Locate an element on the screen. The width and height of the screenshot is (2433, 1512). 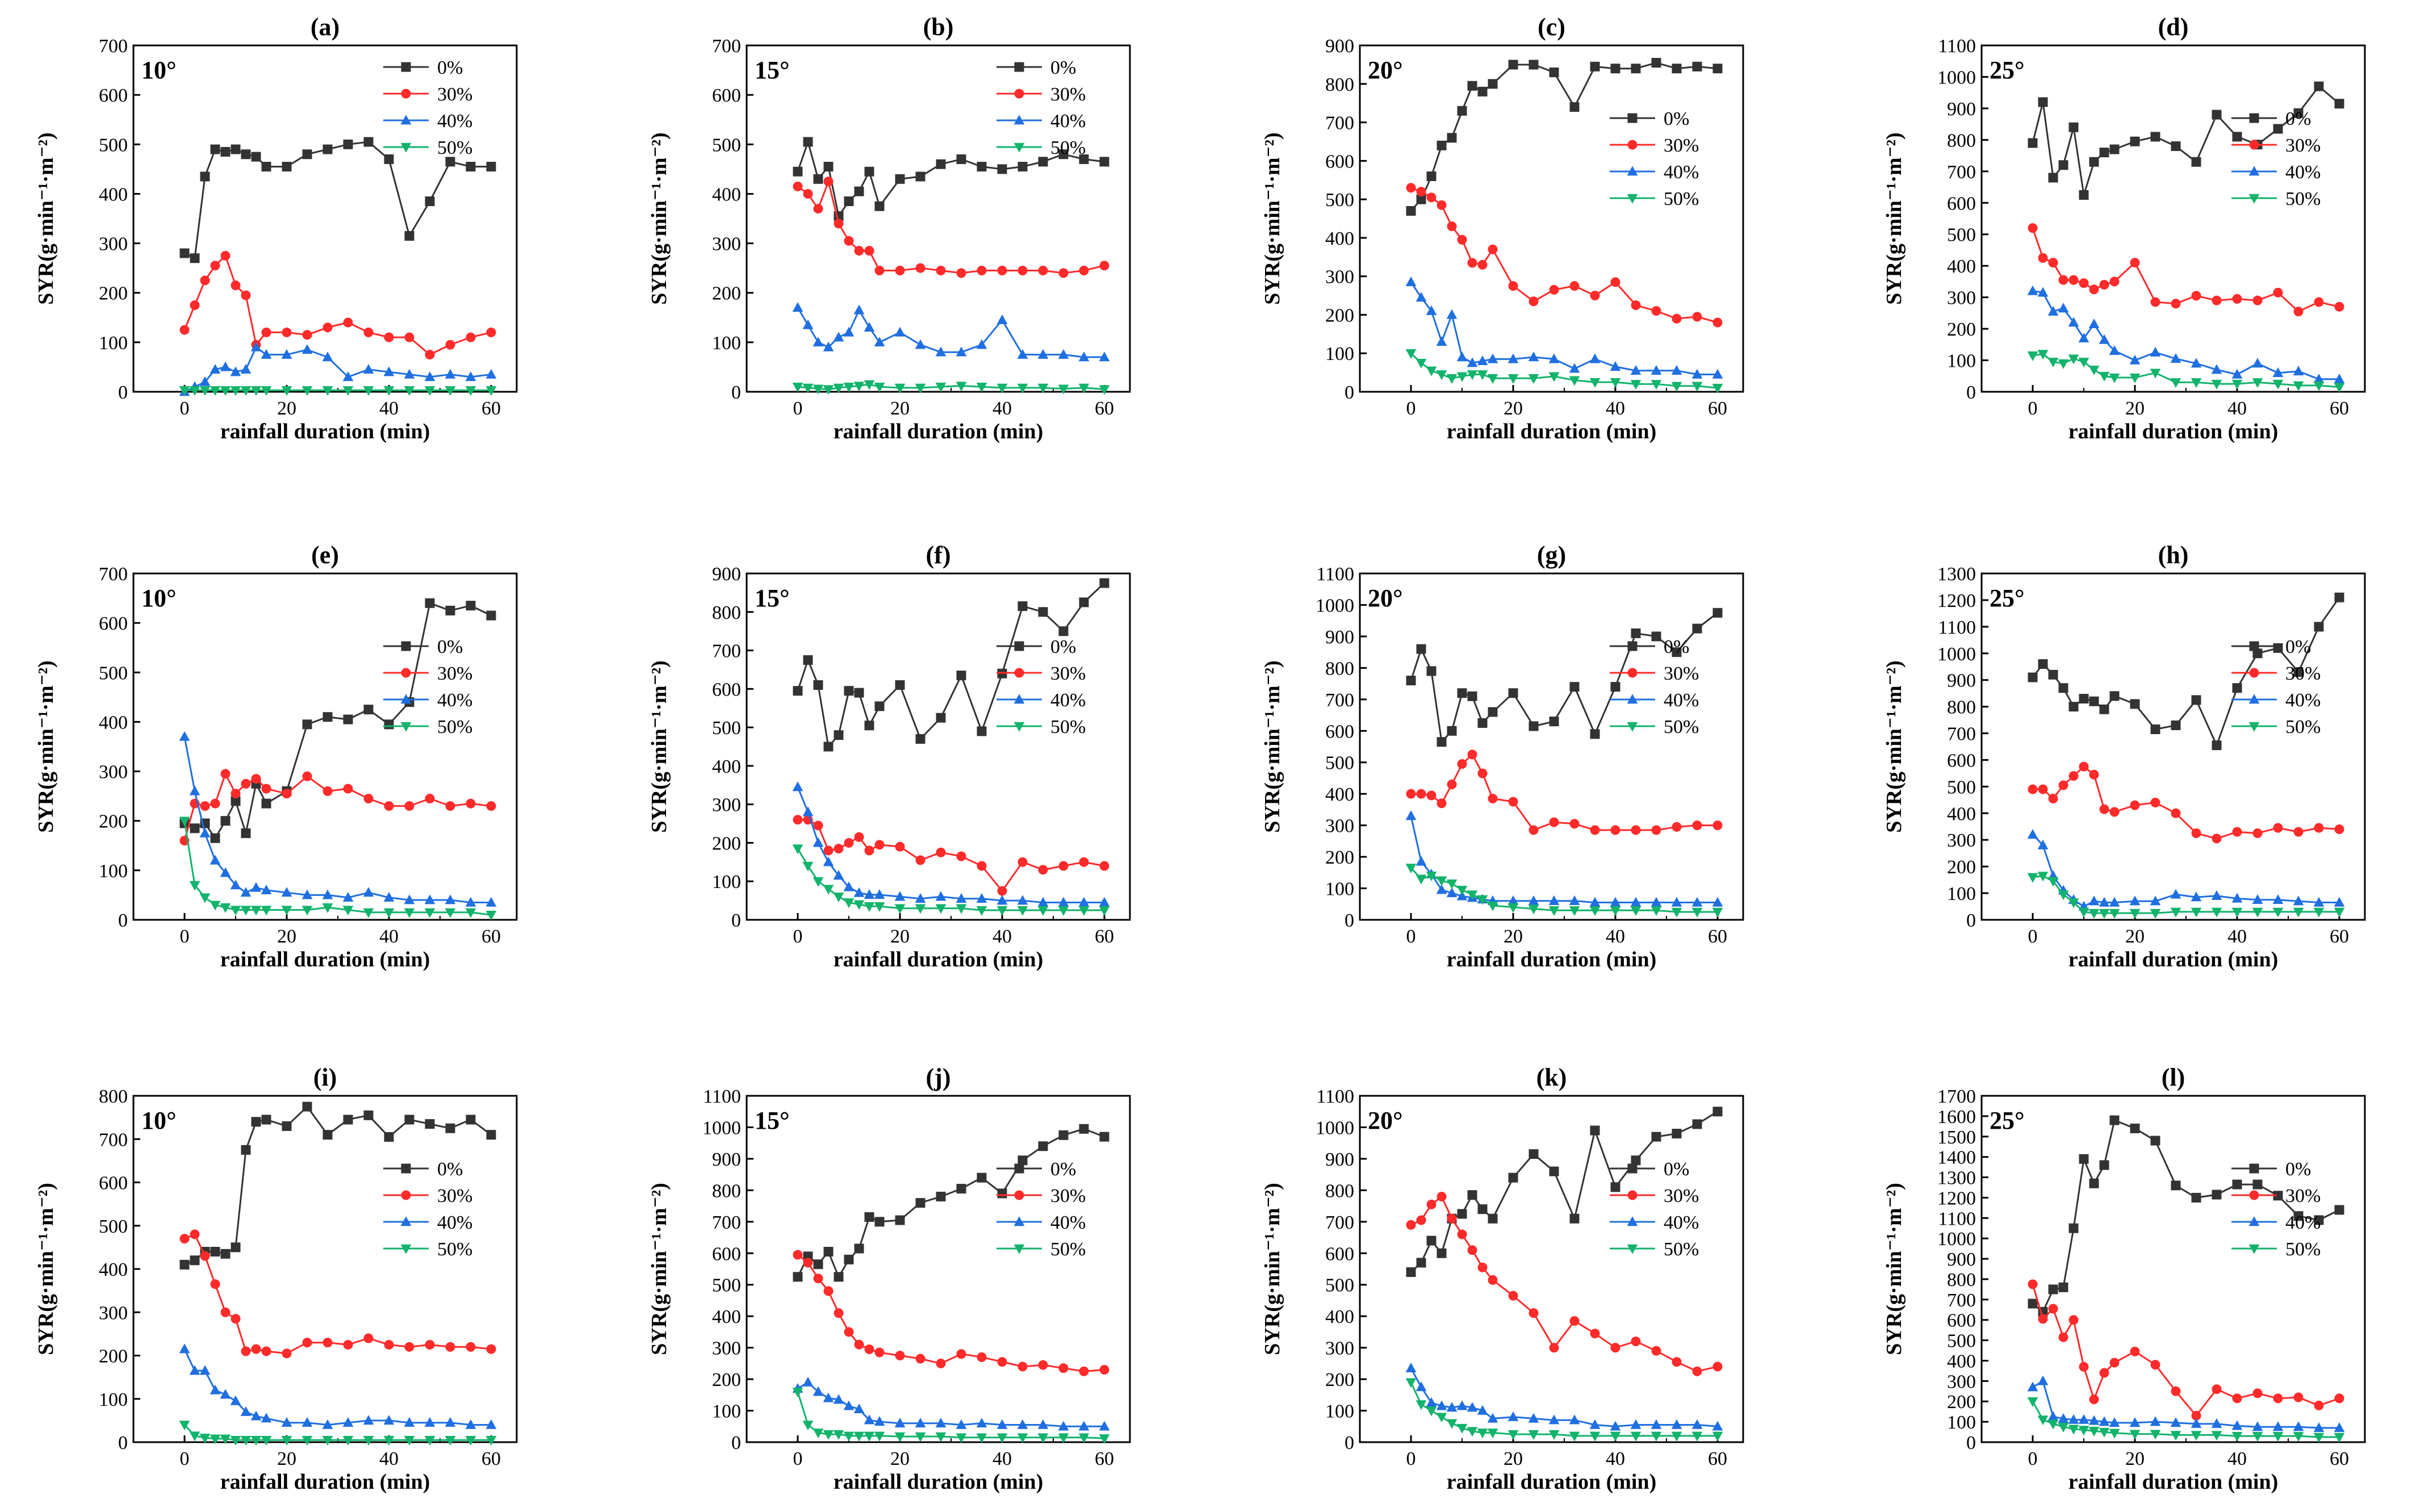
x-tick-label: 0 is located at coordinates (185, 1458).